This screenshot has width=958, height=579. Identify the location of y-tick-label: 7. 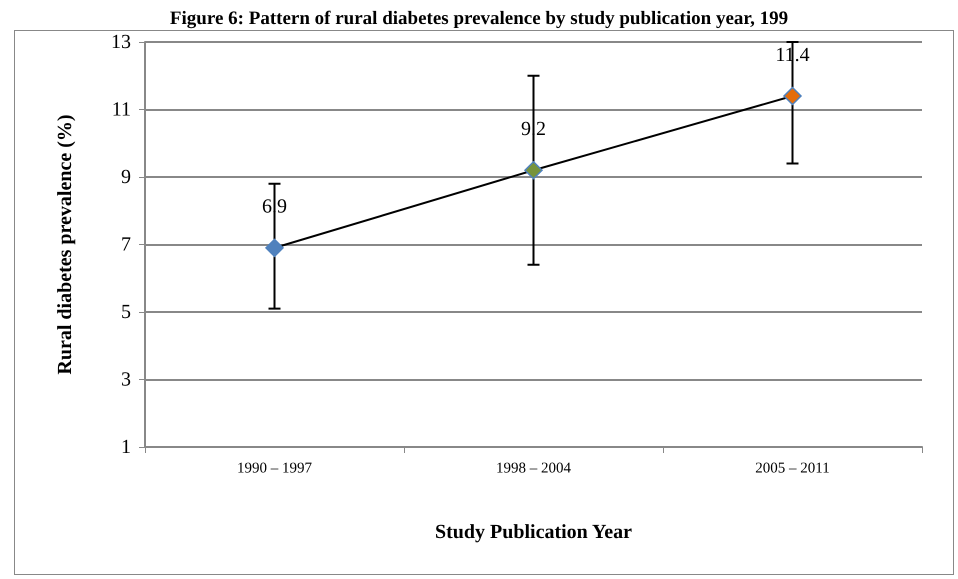
(126, 245).